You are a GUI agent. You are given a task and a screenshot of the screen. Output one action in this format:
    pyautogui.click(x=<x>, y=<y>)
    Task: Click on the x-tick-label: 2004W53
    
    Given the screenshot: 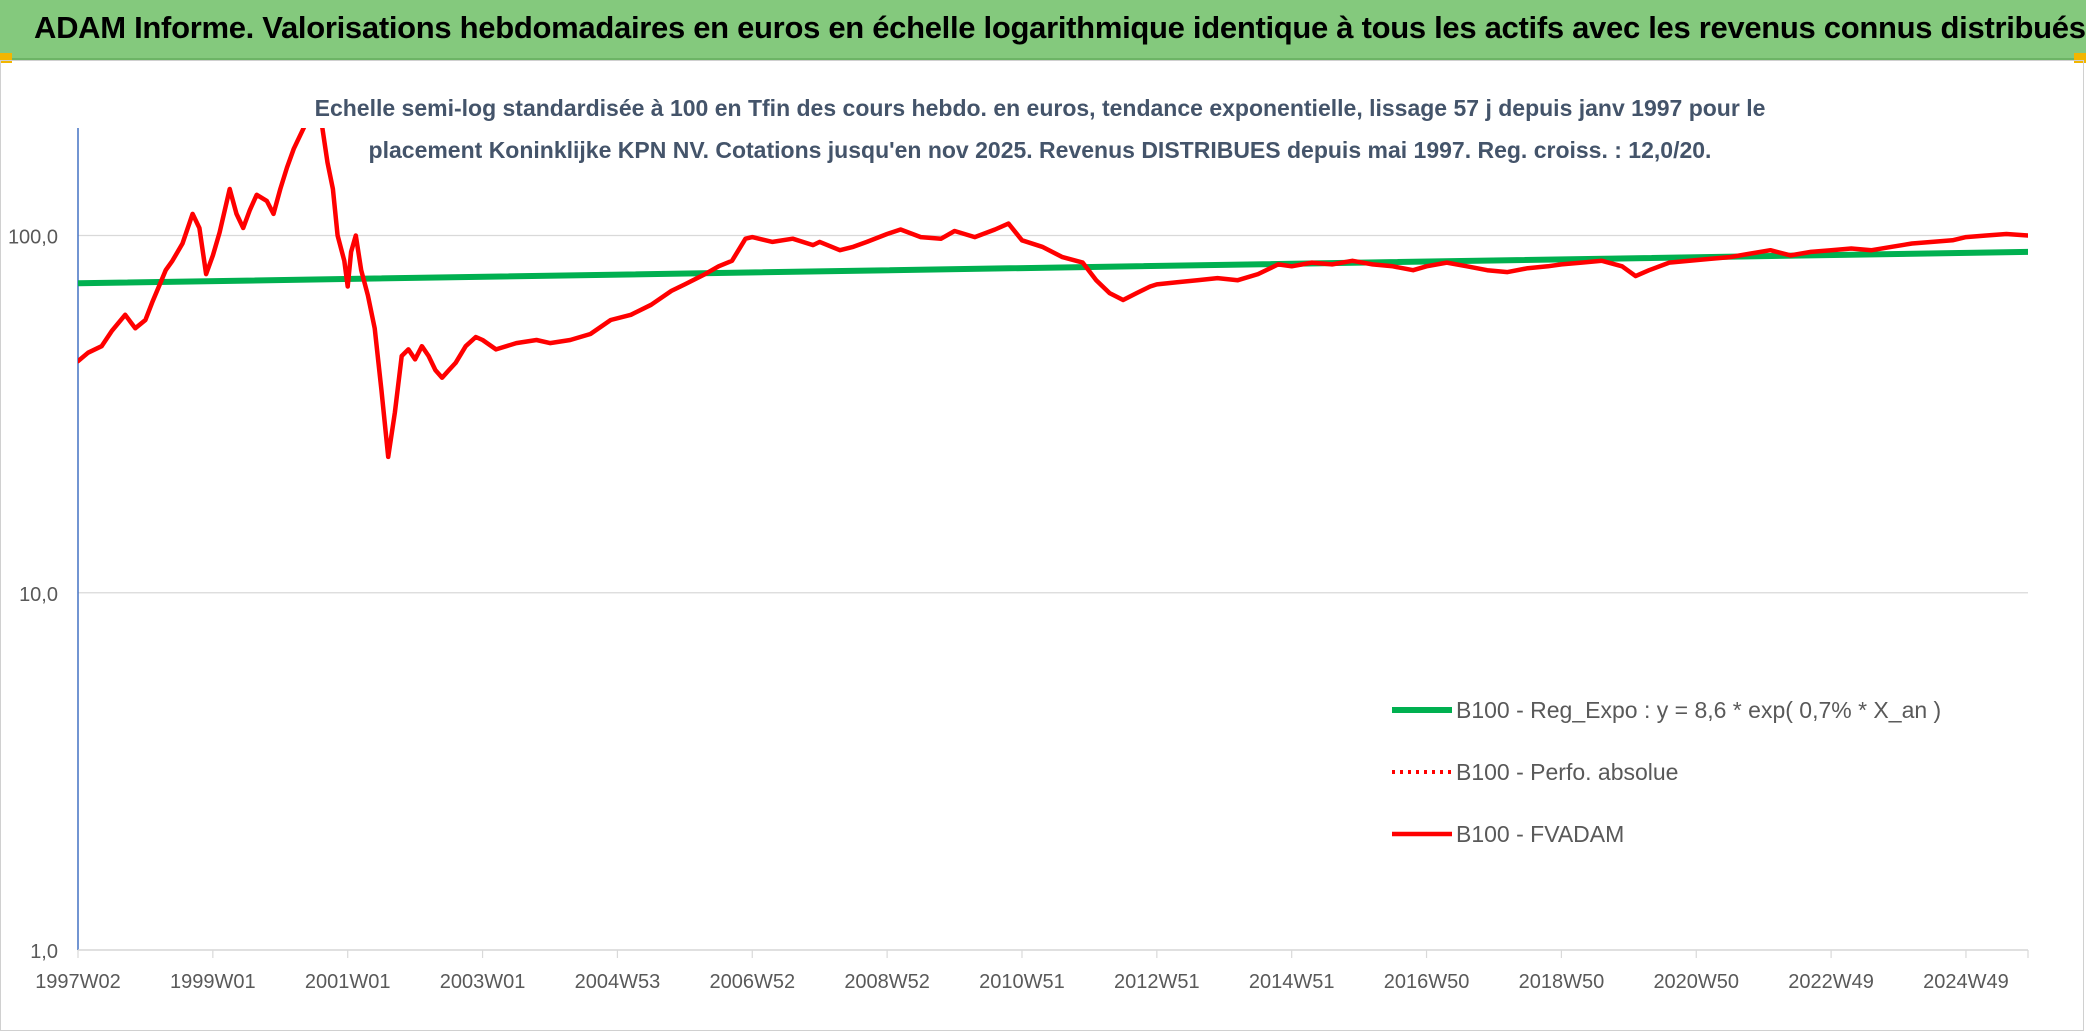 What is the action you would take?
    pyautogui.click(x=618, y=982)
    